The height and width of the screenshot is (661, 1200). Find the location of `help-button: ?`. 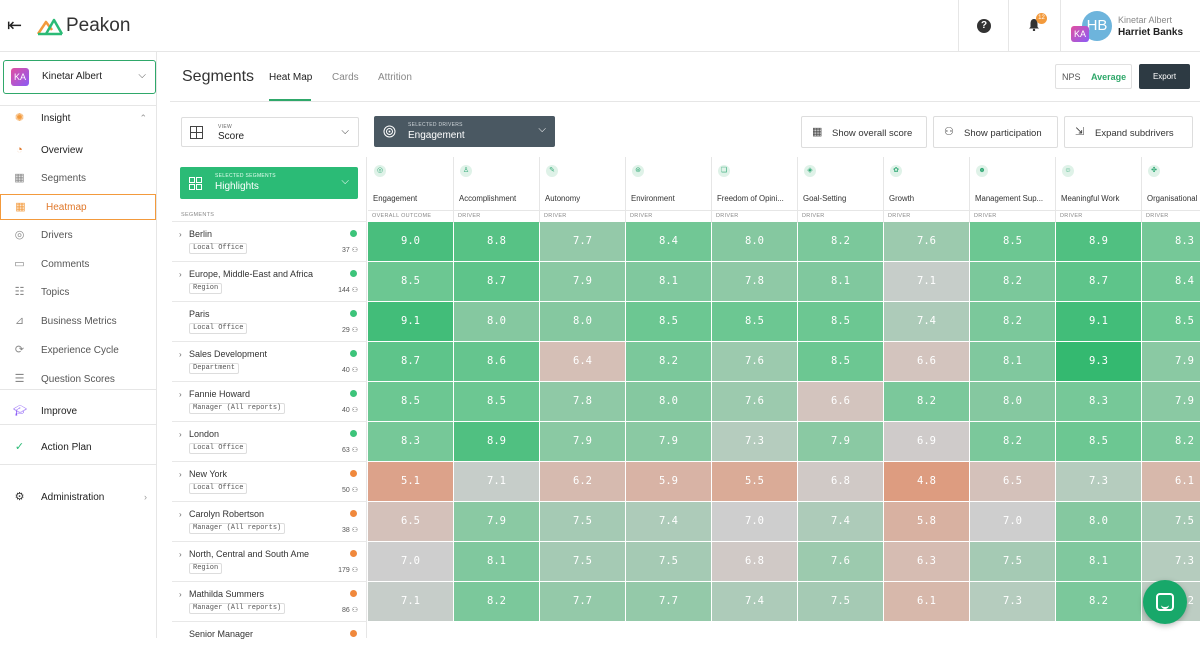

help-button: ? is located at coordinates (983, 26).